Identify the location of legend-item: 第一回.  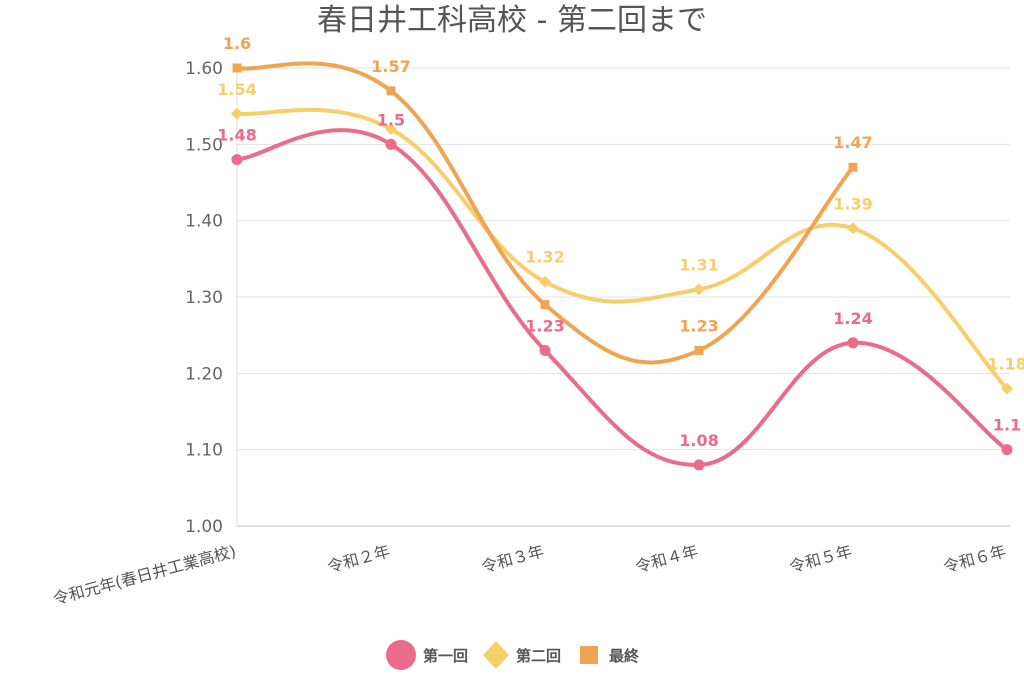
(426, 655).